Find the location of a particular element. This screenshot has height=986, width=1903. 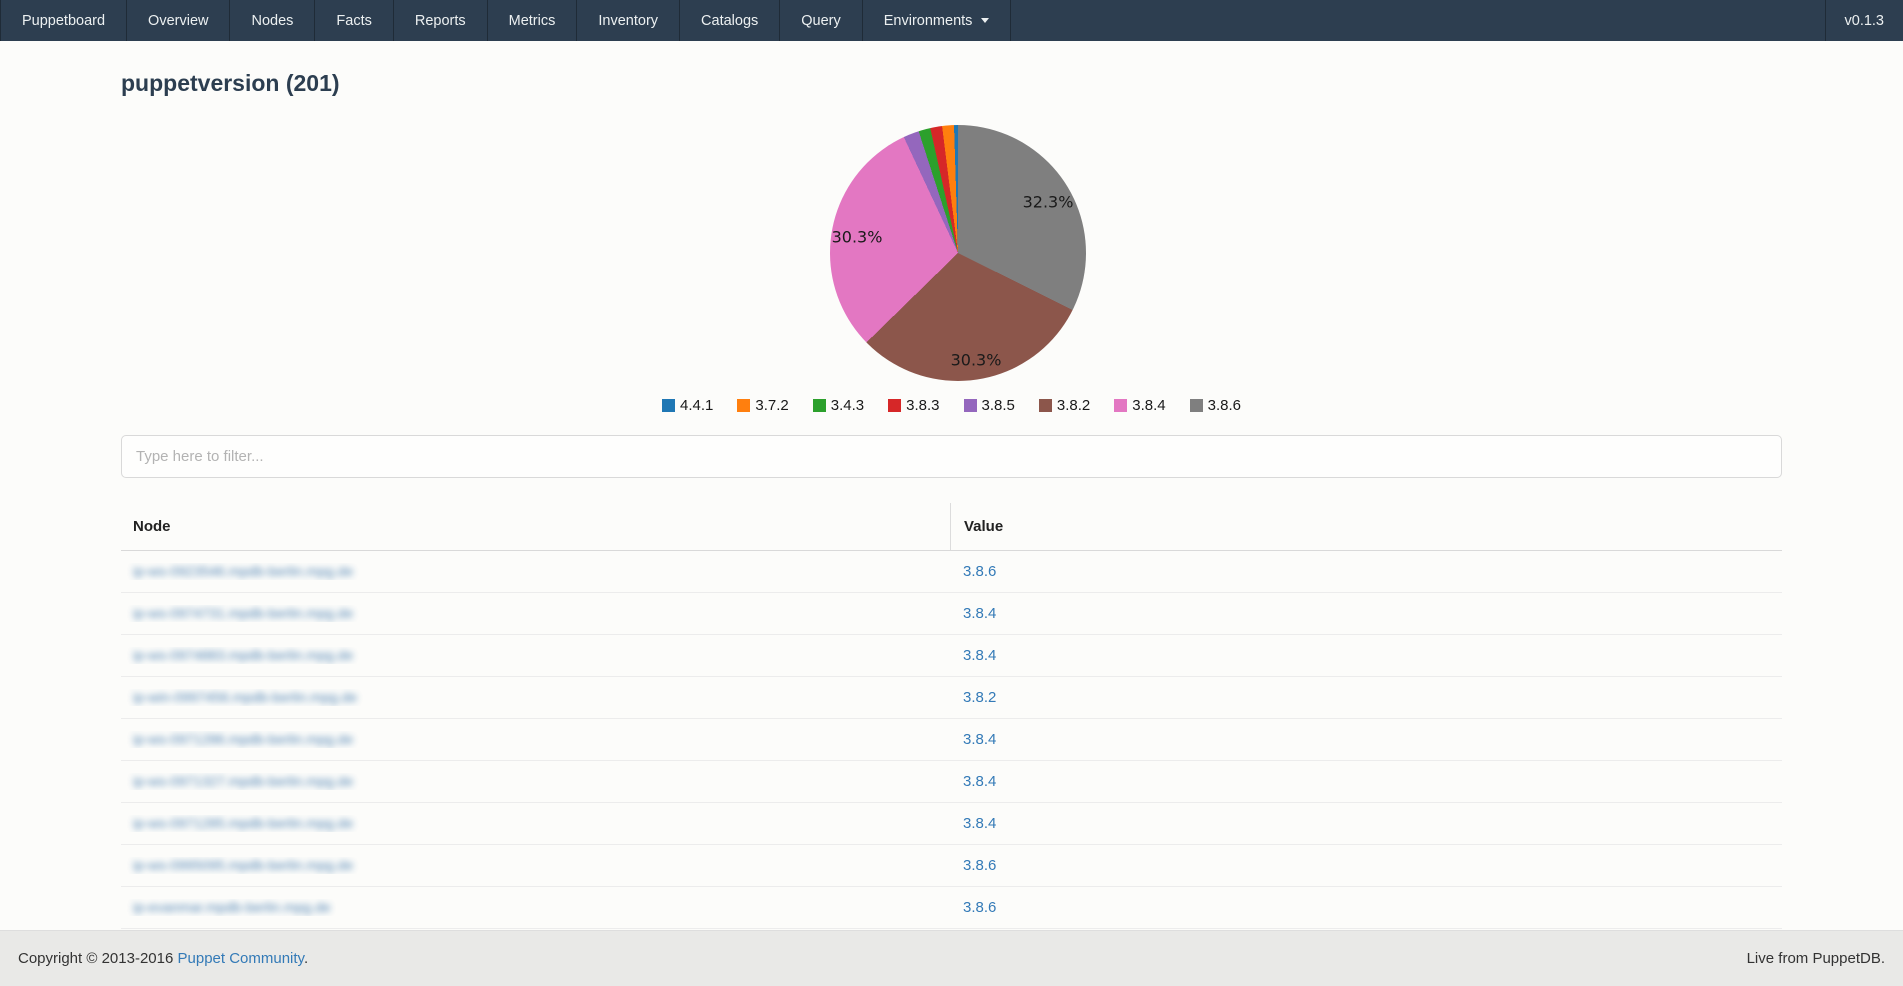

table-row: ip-ws-0974883.mpdb-berlin.mpg.de 3.8.4 is located at coordinates (951, 656).